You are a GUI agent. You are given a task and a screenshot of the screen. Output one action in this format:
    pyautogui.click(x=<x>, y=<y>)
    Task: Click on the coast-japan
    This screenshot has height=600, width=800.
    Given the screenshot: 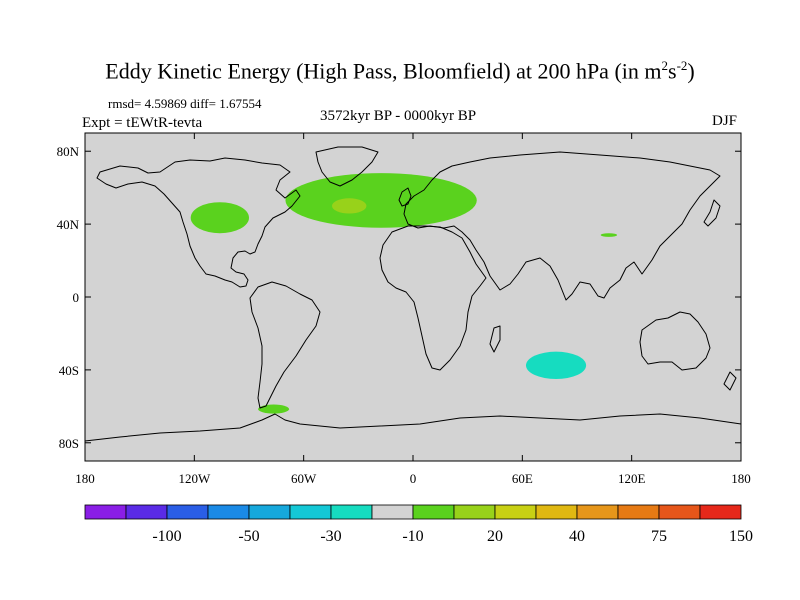 What is the action you would take?
    pyautogui.click(x=712, y=213)
    